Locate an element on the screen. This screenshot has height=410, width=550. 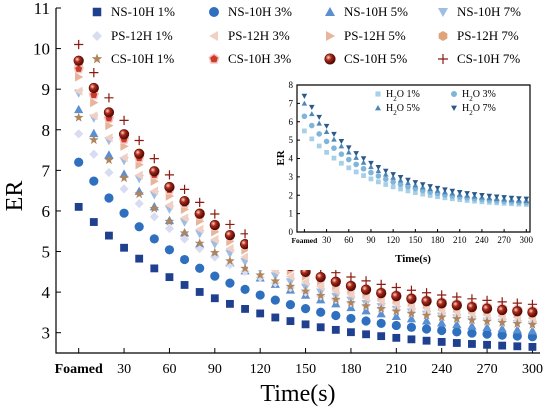
main-x-tick-label: 120 is located at coordinates (260, 369).